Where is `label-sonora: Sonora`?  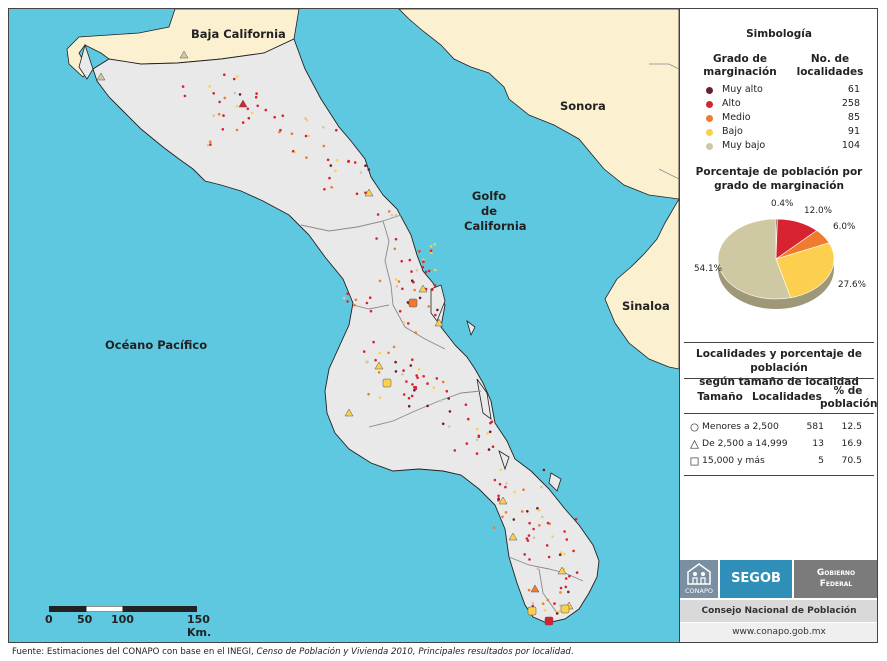
label-sonora: Sonora is located at coordinates (583, 106).